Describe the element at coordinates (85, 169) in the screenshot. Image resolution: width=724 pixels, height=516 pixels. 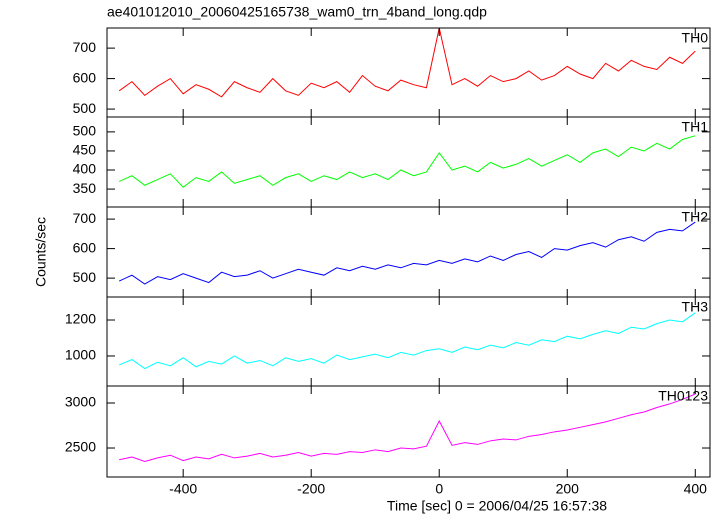
I see `y-tick-label: 400` at that location.